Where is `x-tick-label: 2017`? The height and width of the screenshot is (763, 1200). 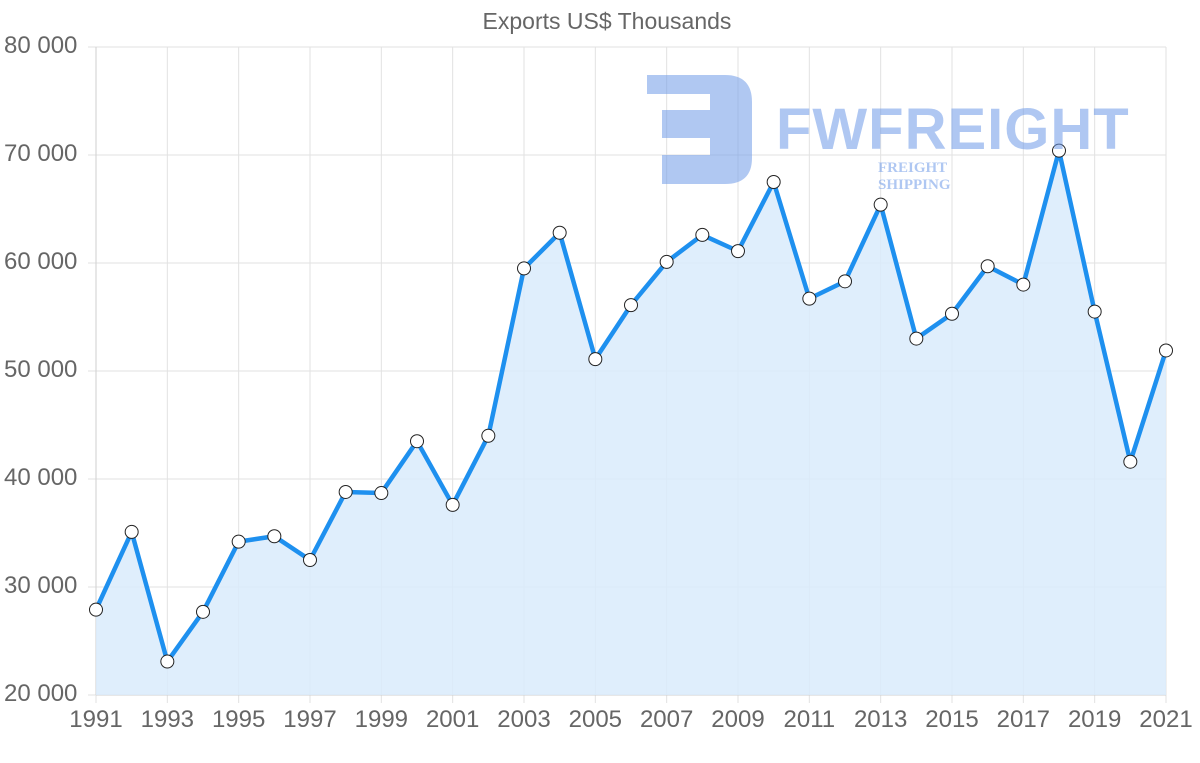
x-tick-label: 2017 is located at coordinates (1023, 719).